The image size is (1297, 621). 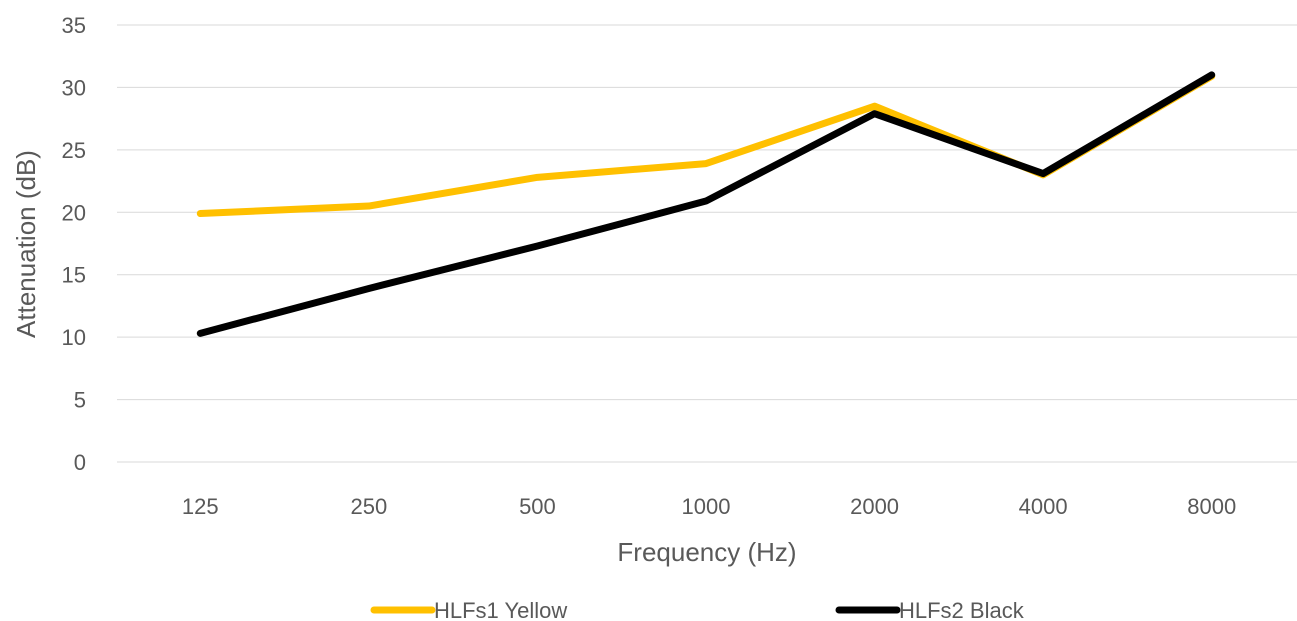 What do you see at coordinates (74, 87) in the screenshot?
I see `y-tick-label: 30` at bounding box center [74, 87].